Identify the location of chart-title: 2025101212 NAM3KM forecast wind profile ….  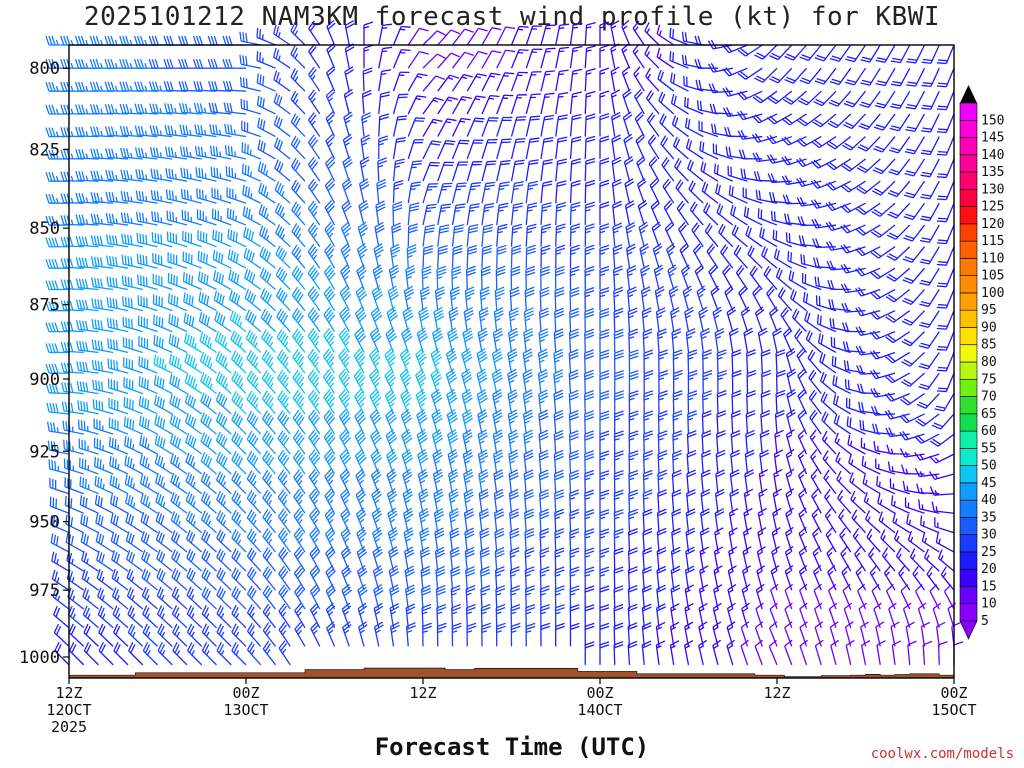
(512, 17).